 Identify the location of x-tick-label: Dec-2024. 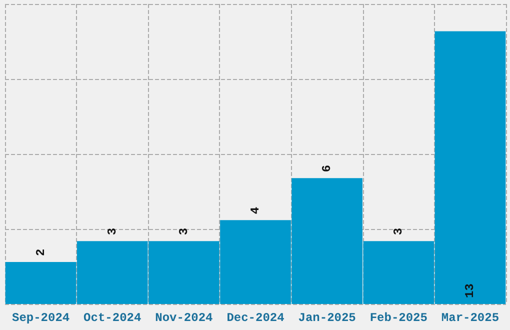
(255, 318).